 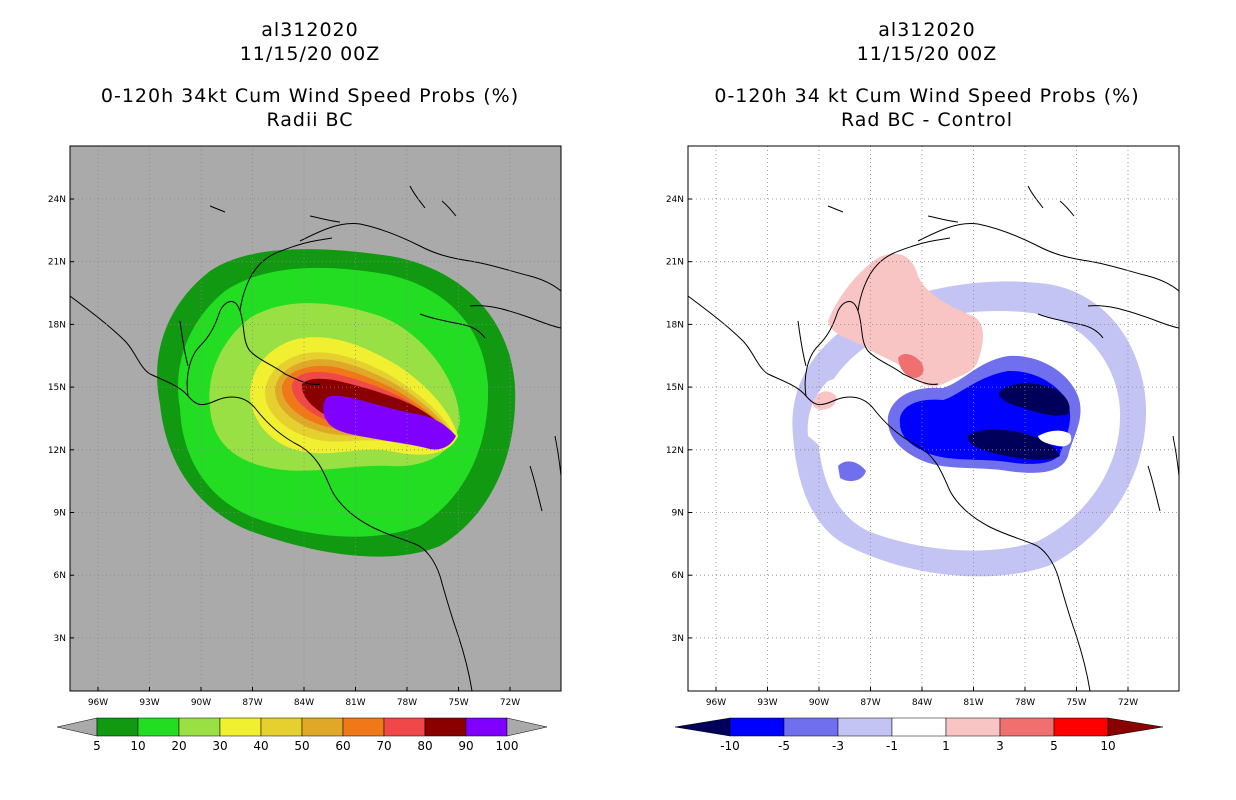 What do you see at coordinates (927, 120) in the screenshot?
I see `right-title-subtitle: Rad BC - Control` at bounding box center [927, 120].